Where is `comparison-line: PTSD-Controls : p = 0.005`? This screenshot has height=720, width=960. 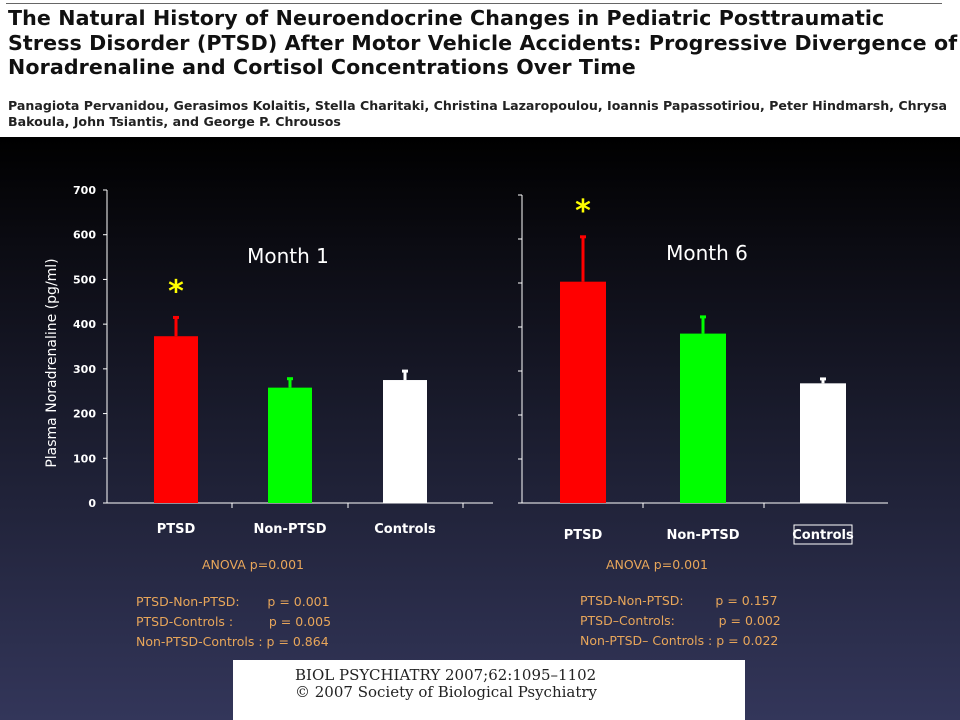
comparison-line: PTSD-Controls : p = 0.005 is located at coordinates (234, 621).